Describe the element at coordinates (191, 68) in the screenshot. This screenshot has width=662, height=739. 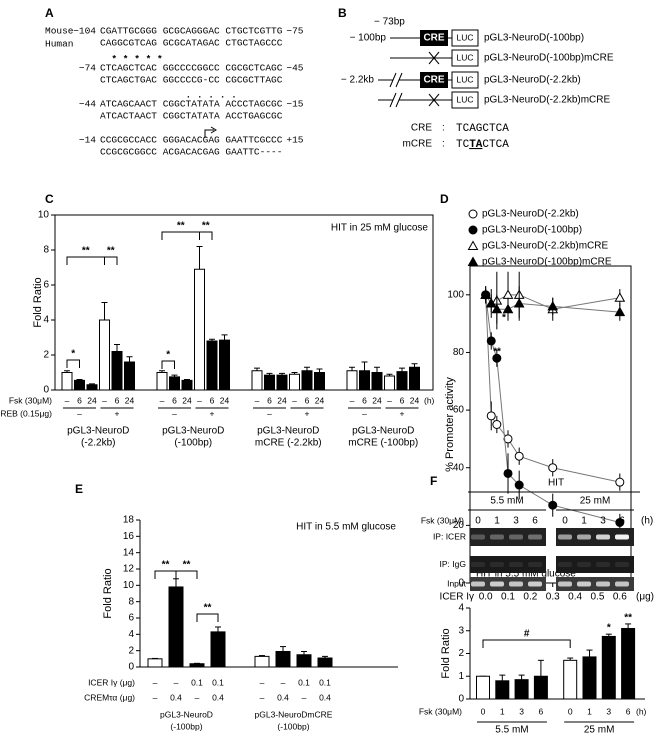
I see `mouse-sequence: CTCAGCTCAC GGCCCCGGCC CGCGCTCAGC` at that location.